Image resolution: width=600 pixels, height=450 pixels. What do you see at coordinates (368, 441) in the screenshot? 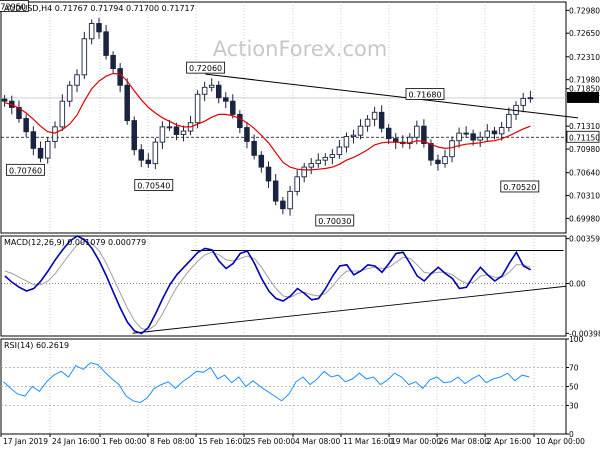
I see `x-tick-label: 11 Mar 16:00` at bounding box center [368, 441].